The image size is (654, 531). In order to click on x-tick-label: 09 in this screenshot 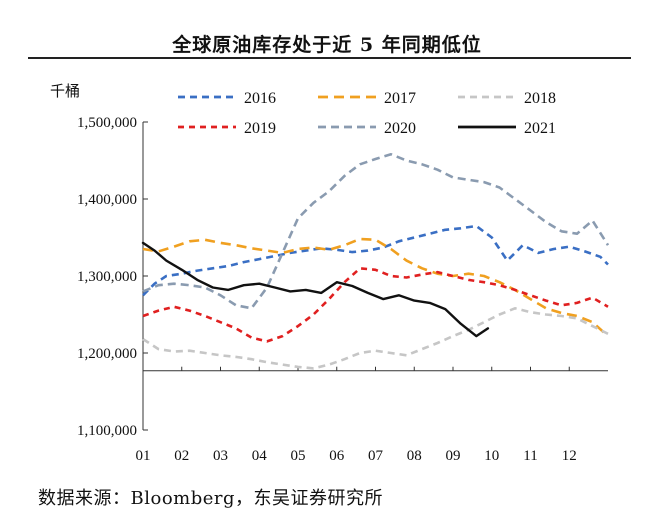, I will do `click(453, 456)`.